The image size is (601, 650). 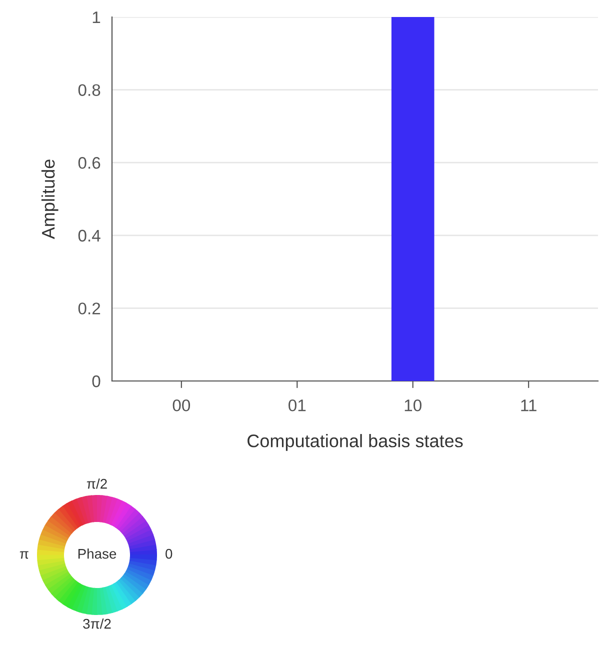 What do you see at coordinates (89, 308) in the screenshot?
I see `y-tick-label: 0.2` at bounding box center [89, 308].